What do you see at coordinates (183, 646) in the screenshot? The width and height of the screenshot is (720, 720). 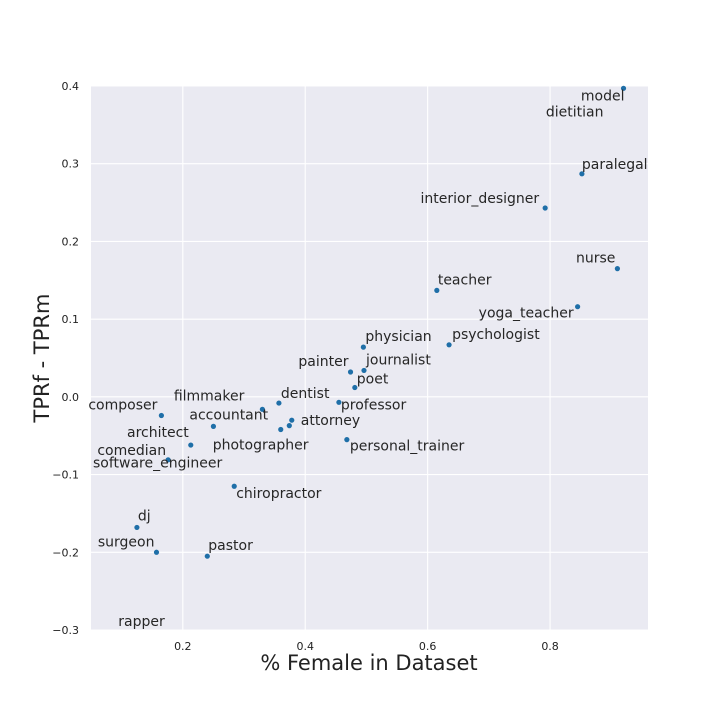 I see `x-tick-label: 0.2` at bounding box center [183, 646].